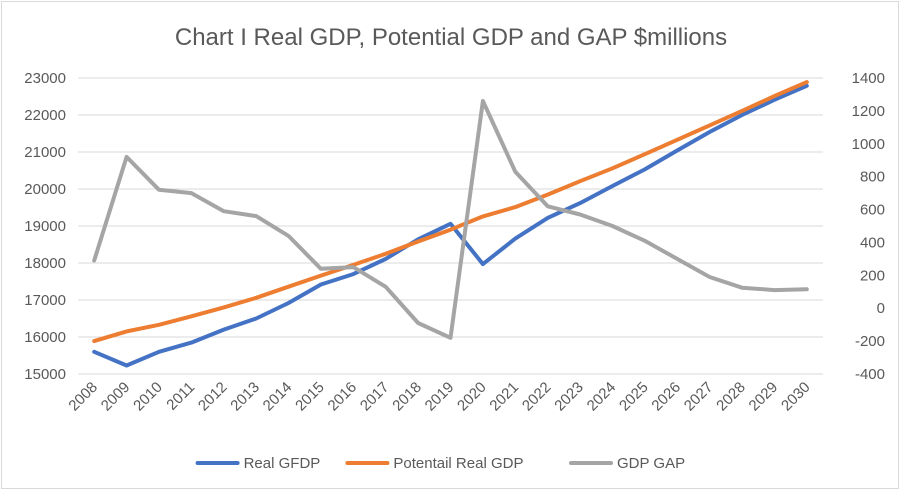  Describe the element at coordinates (872, 275) in the screenshot. I see `y2-tick-label: 200` at that location.